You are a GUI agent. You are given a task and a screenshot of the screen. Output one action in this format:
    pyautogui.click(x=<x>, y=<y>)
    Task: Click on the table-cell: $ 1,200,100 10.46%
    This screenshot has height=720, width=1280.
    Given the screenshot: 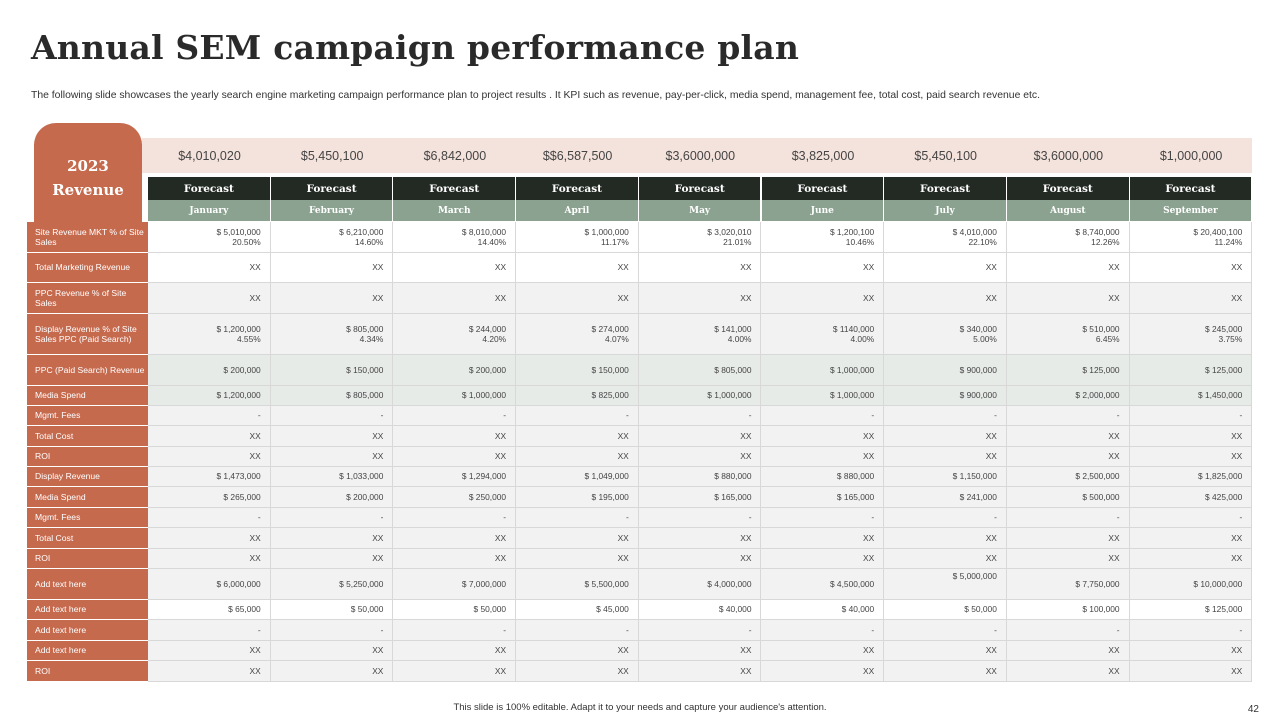 What is the action you would take?
    pyautogui.click(x=823, y=237)
    